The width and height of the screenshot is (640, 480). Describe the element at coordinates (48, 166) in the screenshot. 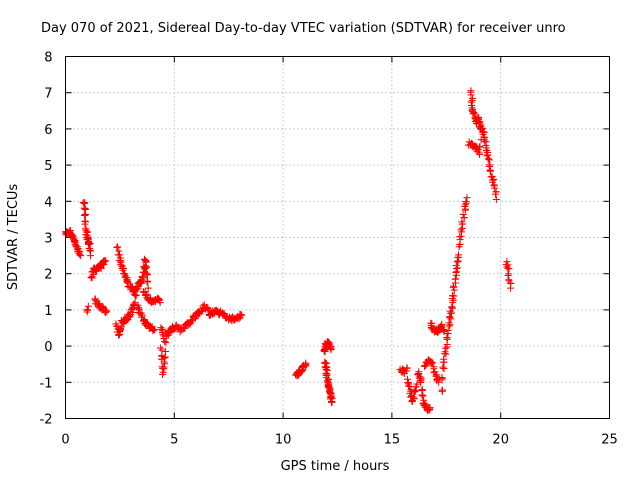

I see `y-tick-label: 5` at that location.